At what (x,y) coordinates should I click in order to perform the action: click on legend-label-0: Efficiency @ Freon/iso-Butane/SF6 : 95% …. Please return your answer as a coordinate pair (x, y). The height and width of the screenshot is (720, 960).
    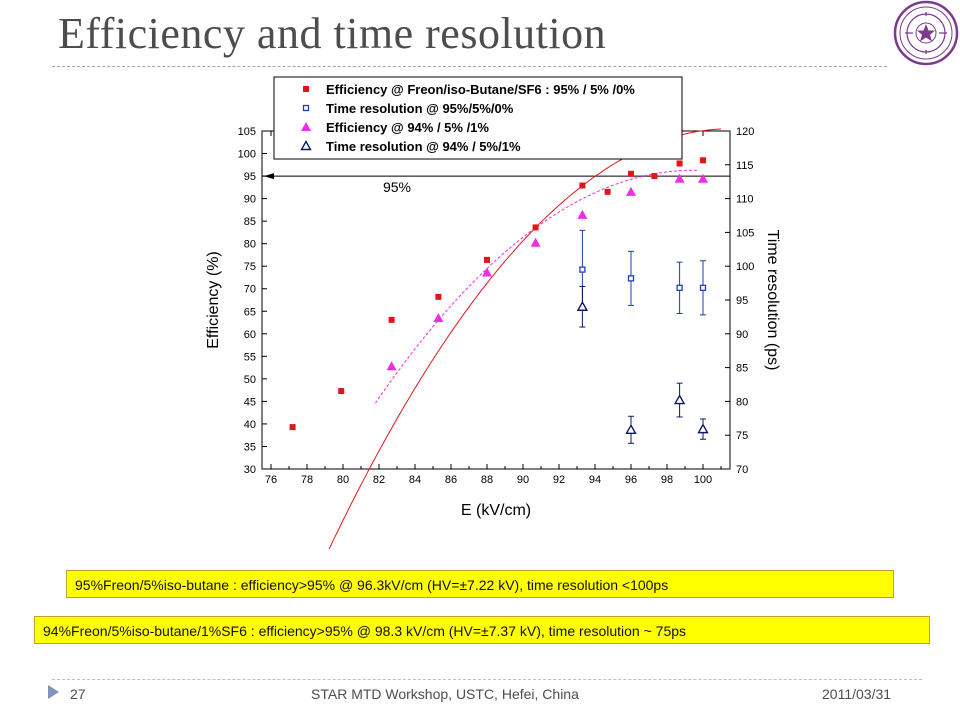
    Looking at the image, I should click on (480, 89).